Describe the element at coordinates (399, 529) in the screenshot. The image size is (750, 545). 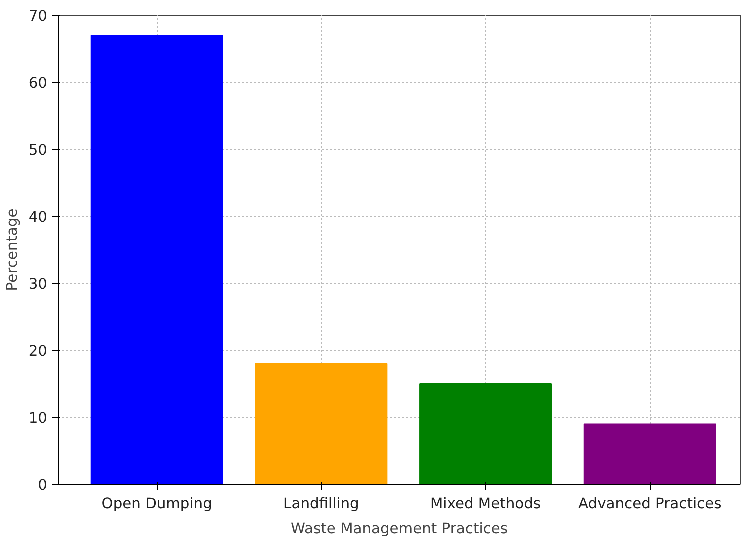
I see `x-axis-title: Waste Management Practices` at that location.